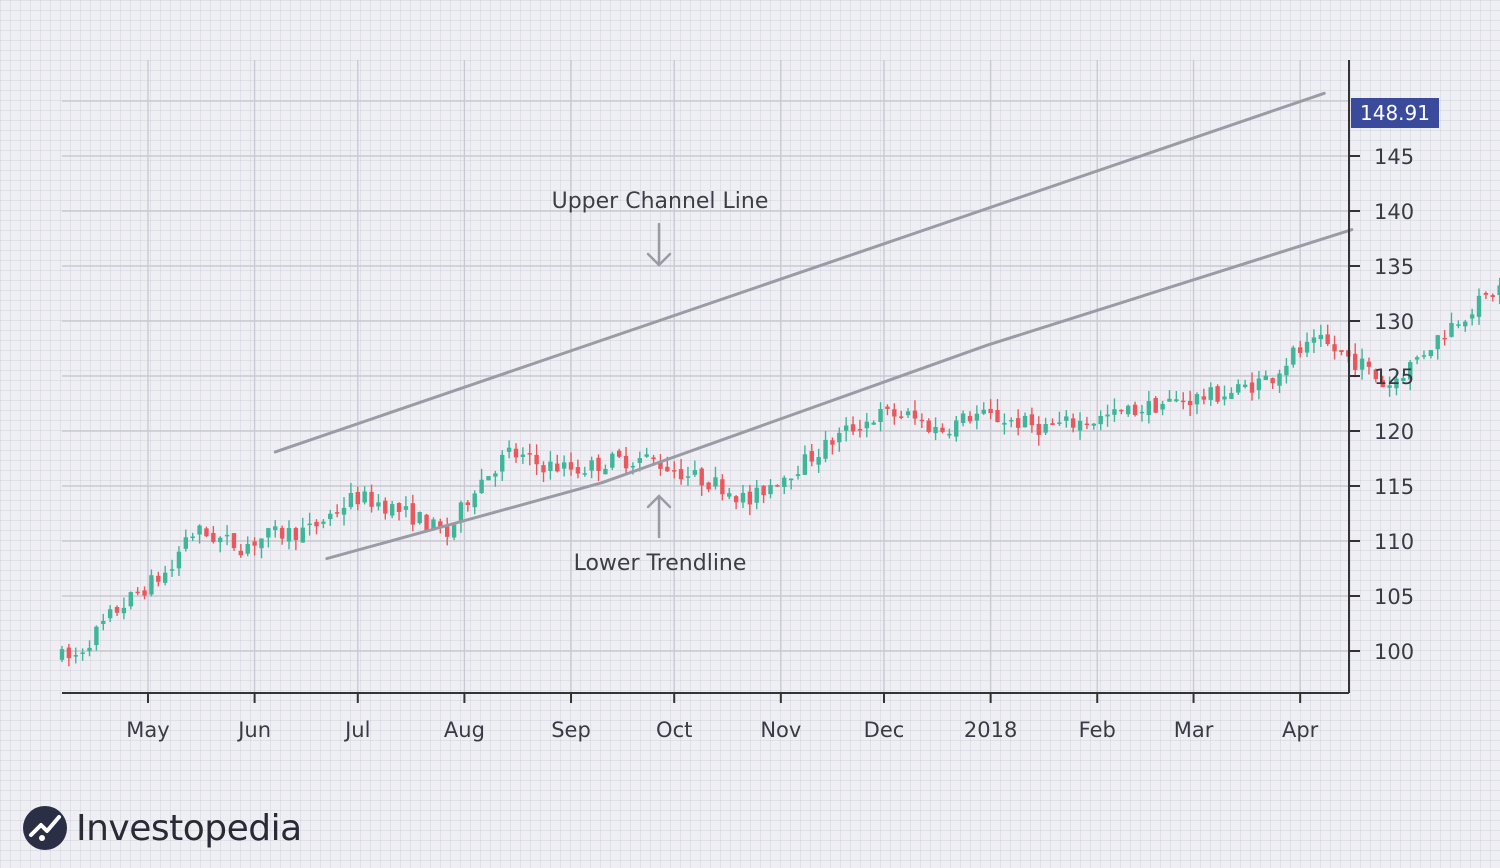  What do you see at coordinates (780, 730) in the screenshot?
I see `x-tick-label: Nov` at bounding box center [780, 730].